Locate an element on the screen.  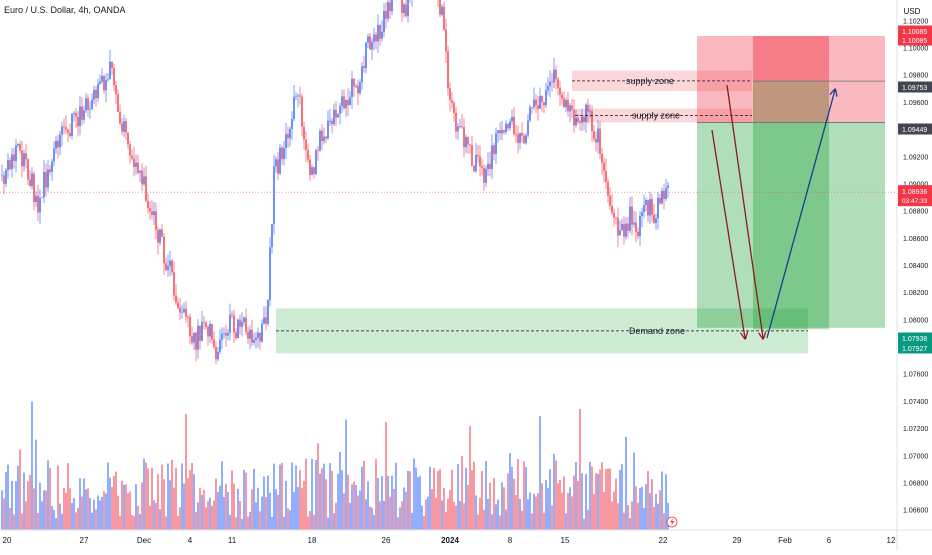
y-tick-label: 1.08000 is located at coordinates (915, 320).